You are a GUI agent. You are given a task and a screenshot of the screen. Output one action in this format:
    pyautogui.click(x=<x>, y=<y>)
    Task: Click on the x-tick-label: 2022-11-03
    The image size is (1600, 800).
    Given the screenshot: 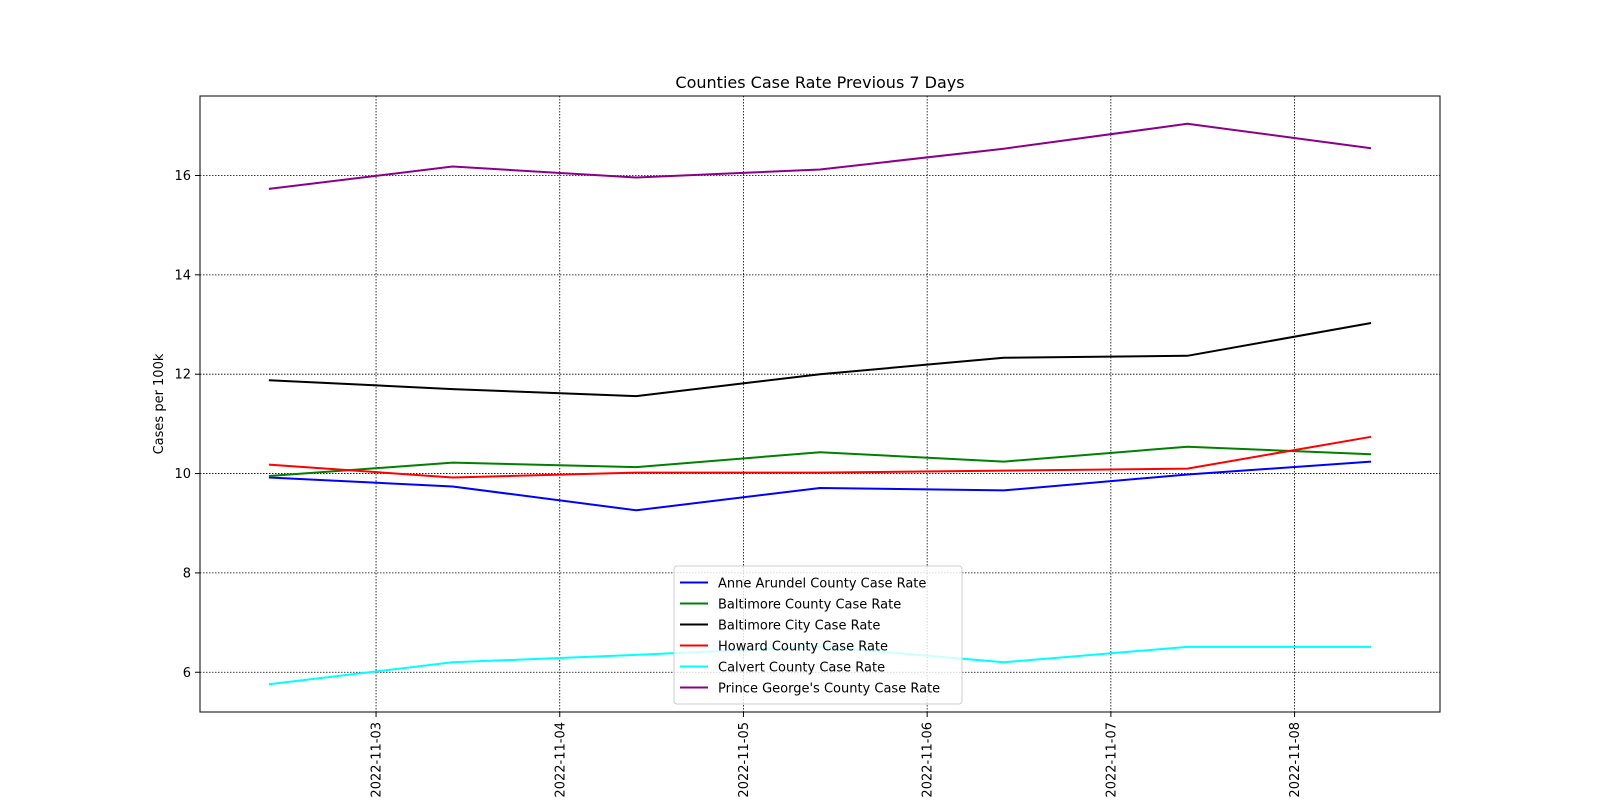 What is the action you would take?
    pyautogui.click(x=377, y=760)
    